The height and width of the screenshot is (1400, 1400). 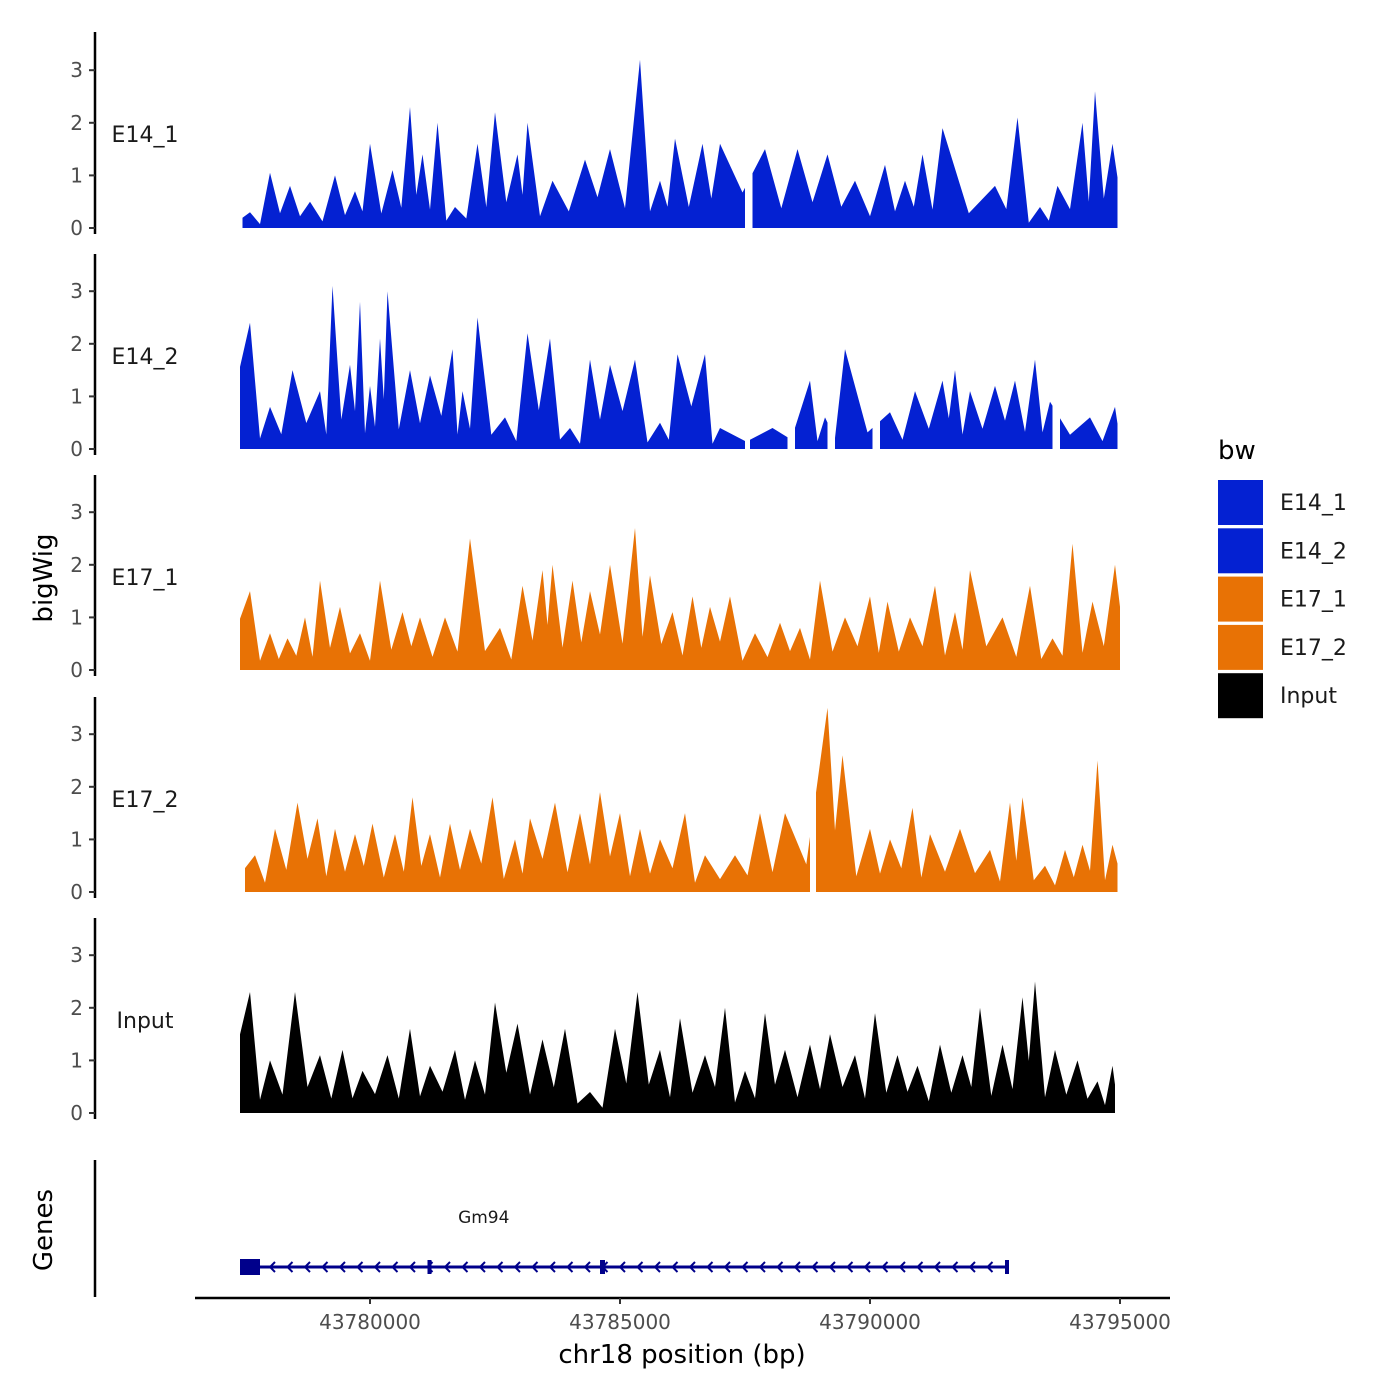 What do you see at coordinates (620, 1322) in the screenshot?
I see `x-tick-label: 43785000` at bounding box center [620, 1322].